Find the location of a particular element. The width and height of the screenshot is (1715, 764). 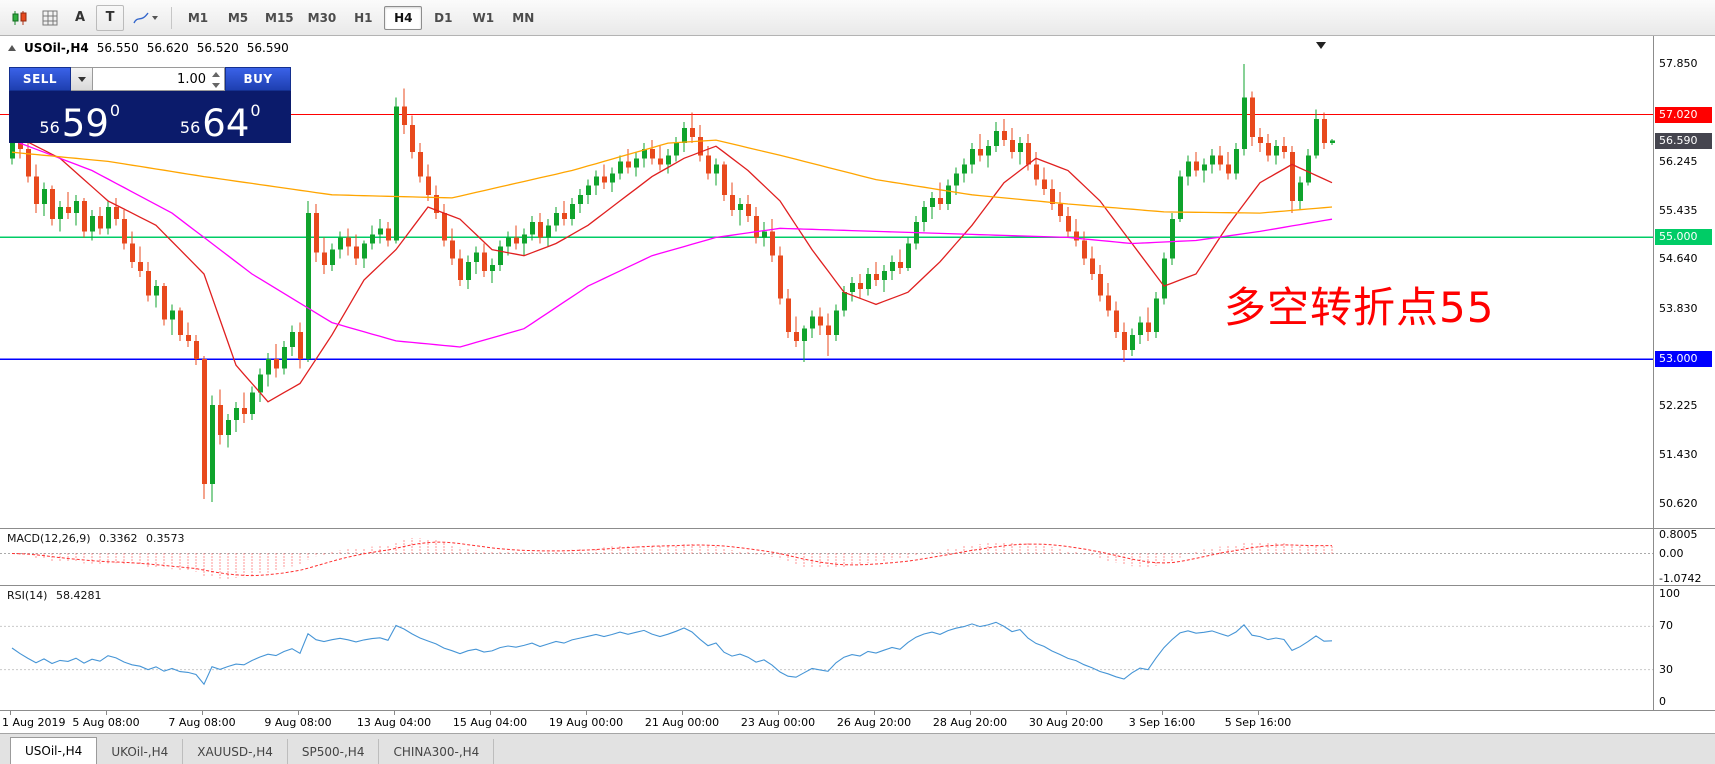

price-tick: 53.830 is located at coordinates (1678, 308).